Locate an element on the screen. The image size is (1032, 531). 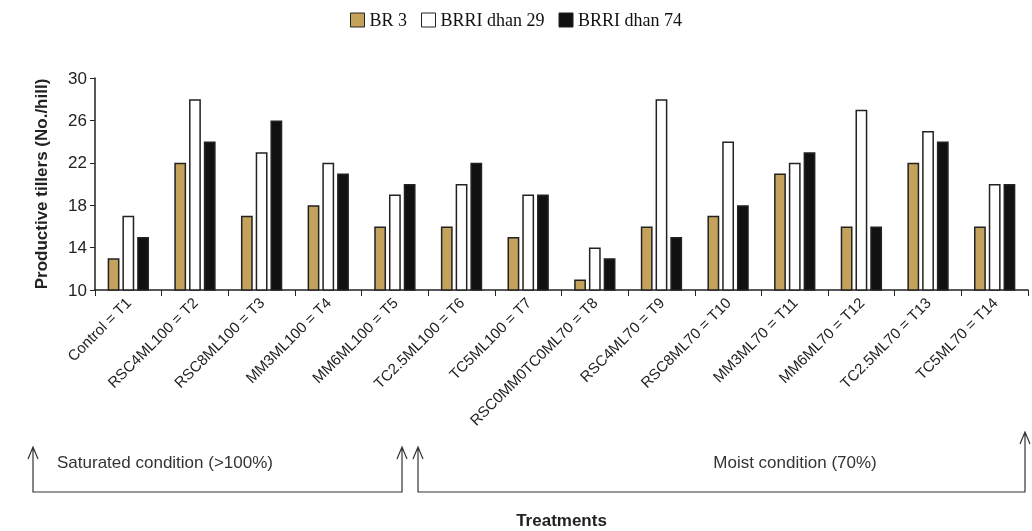
y-tick-label: 22 is located at coordinates (77, 163).